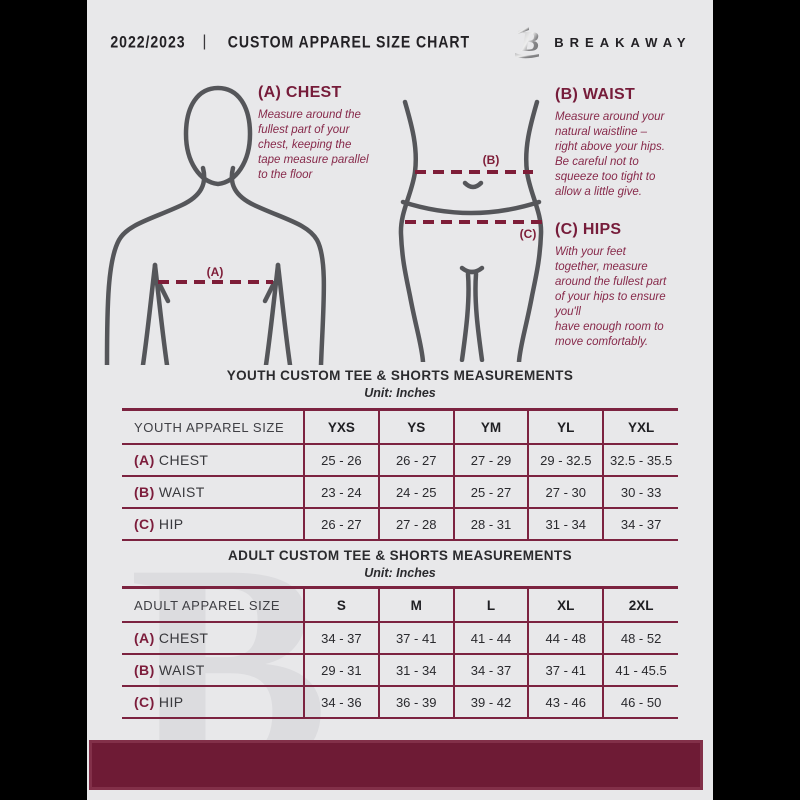 Image resolution: width=800 pixels, height=800 pixels. Describe the element at coordinates (341, 604) in the screenshot. I see `size-column-header: S` at that location.